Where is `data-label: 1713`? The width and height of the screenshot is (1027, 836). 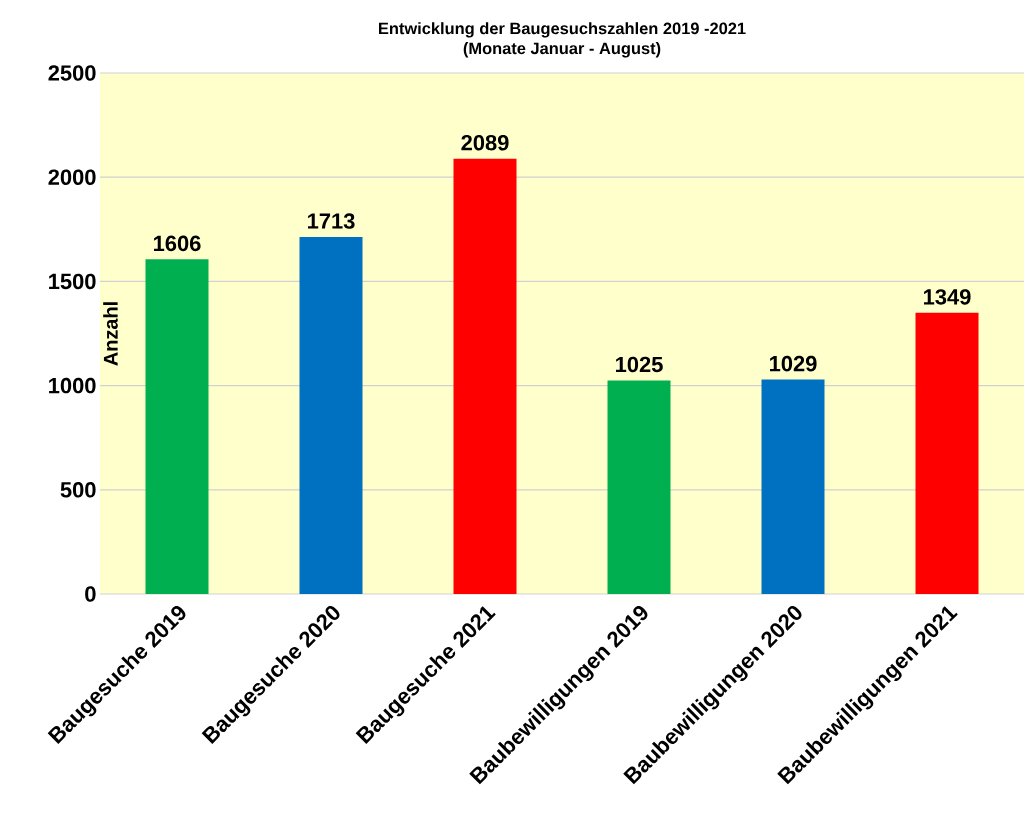 data-label: 1713 is located at coordinates (331, 221).